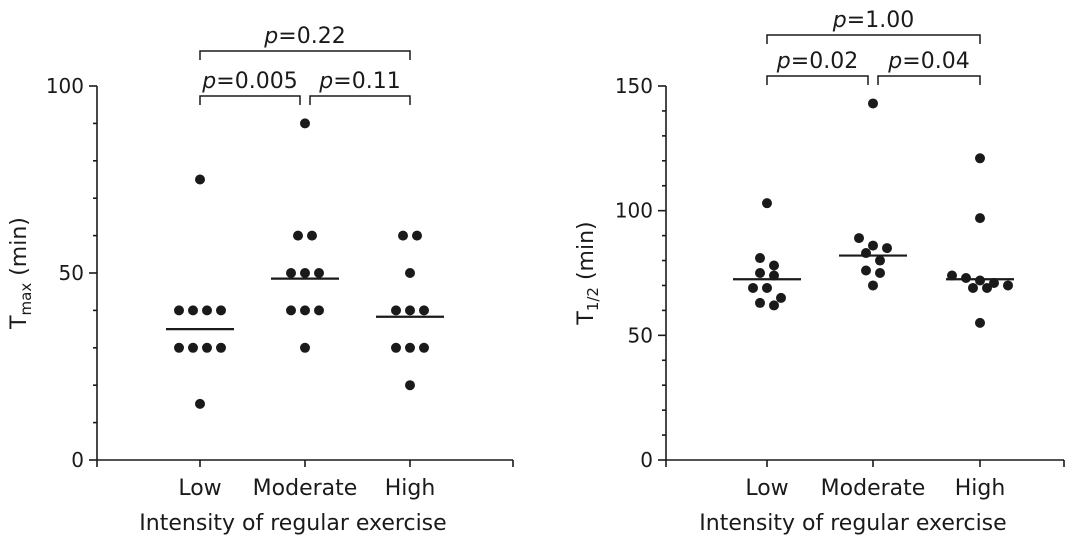 Image resolution: width=1068 pixels, height=535 pixels. I want to click on p-value-label: p=0.005, so click(249, 81).